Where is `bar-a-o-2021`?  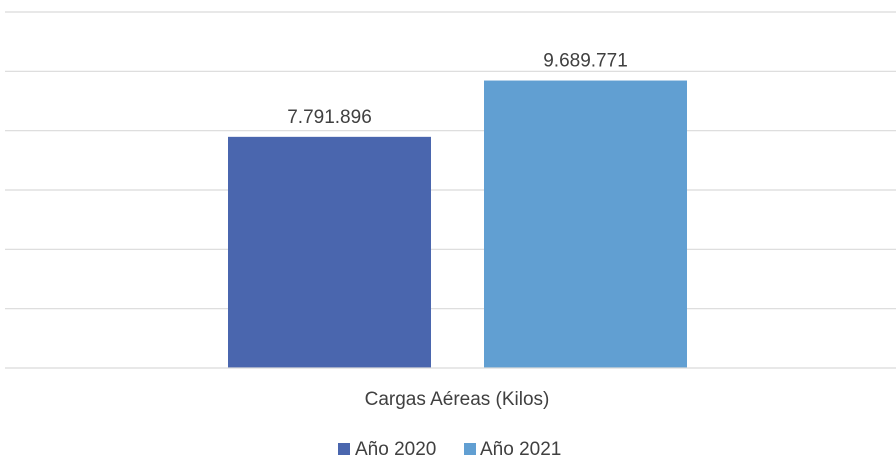
bar-a-o-2021 is located at coordinates (585, 224).